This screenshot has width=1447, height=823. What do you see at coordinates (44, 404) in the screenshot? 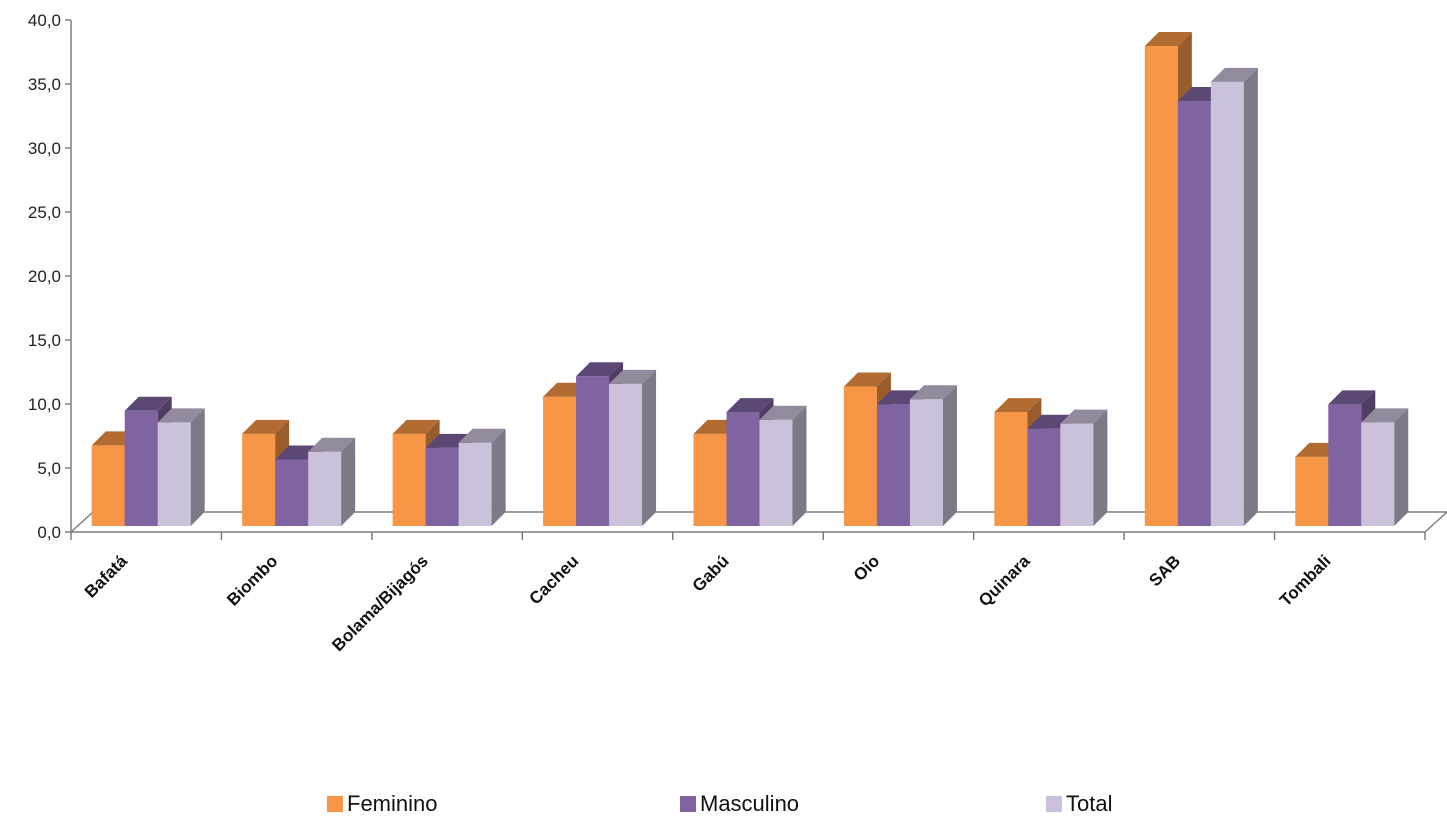
I see `y-tick-label: 10,0` at bounding box center [44, 404].